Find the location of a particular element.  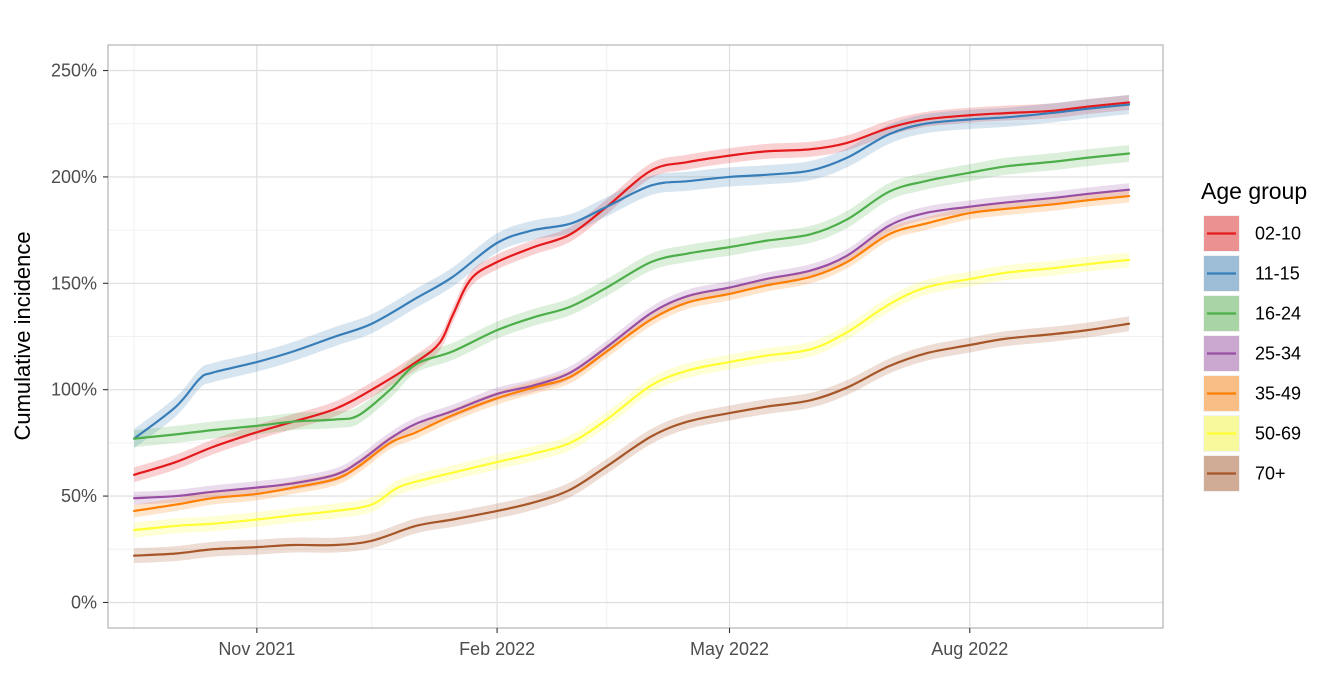

legend-item-25-34: 25-34 is located at coordinates (1252, 353).